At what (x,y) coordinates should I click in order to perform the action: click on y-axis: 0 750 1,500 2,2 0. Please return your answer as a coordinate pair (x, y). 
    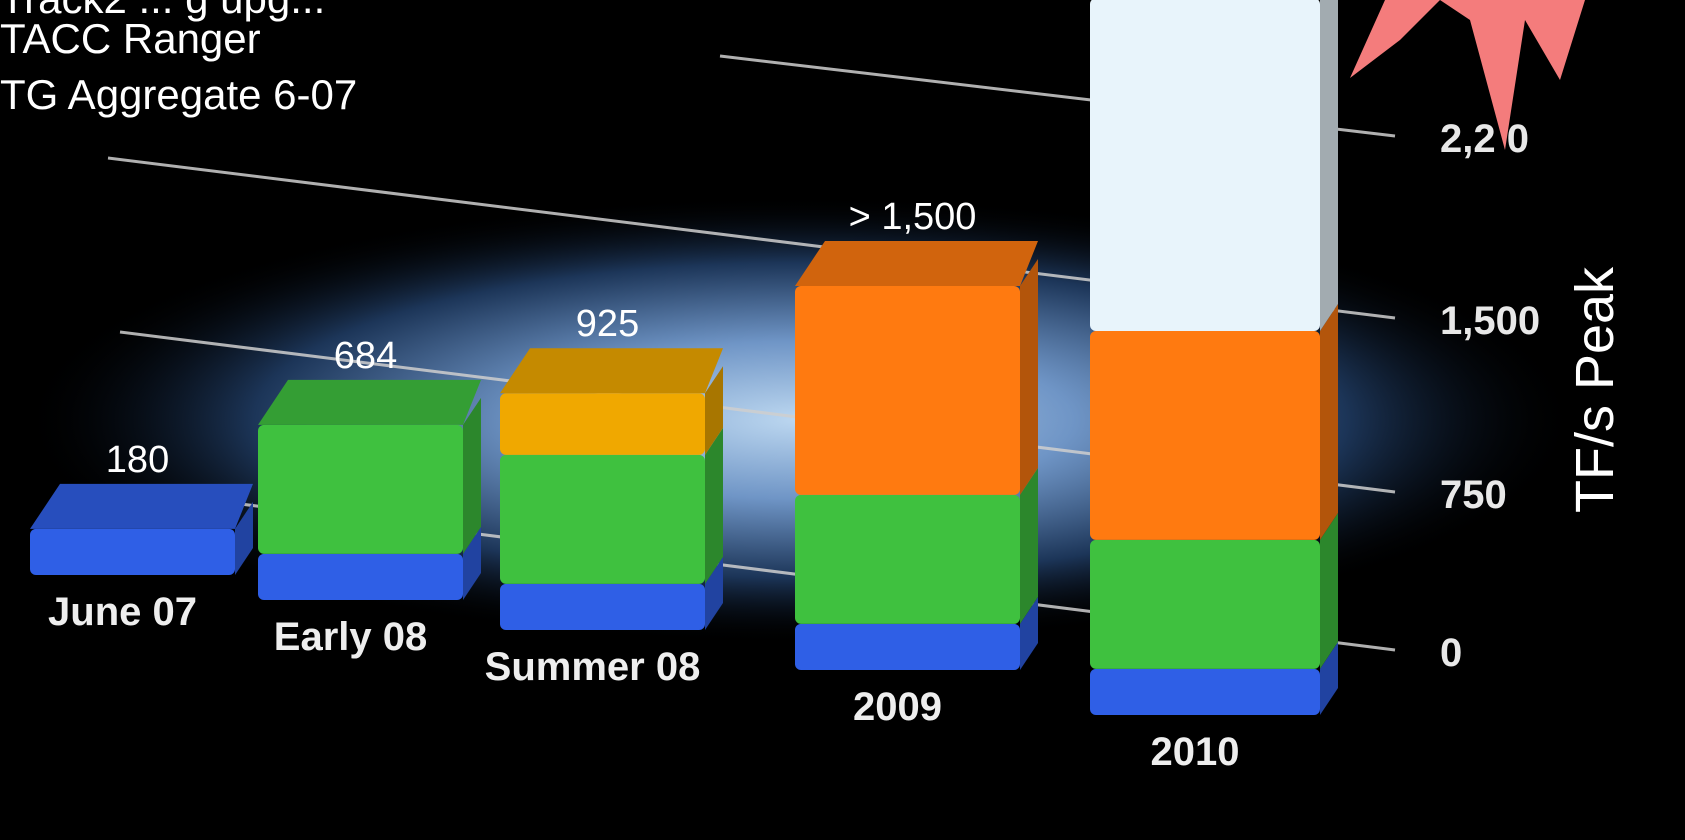
    Looking at the image, I should click on (1490, 396).